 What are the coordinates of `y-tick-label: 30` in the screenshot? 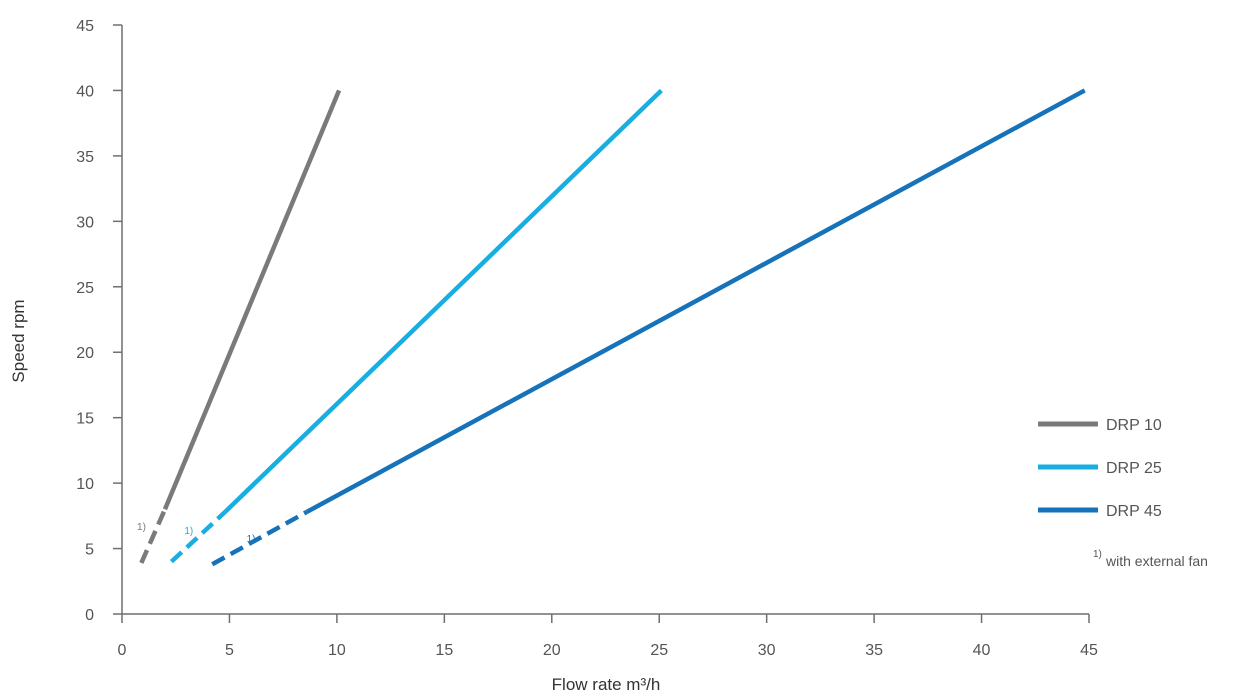 It's located at (85, 222).